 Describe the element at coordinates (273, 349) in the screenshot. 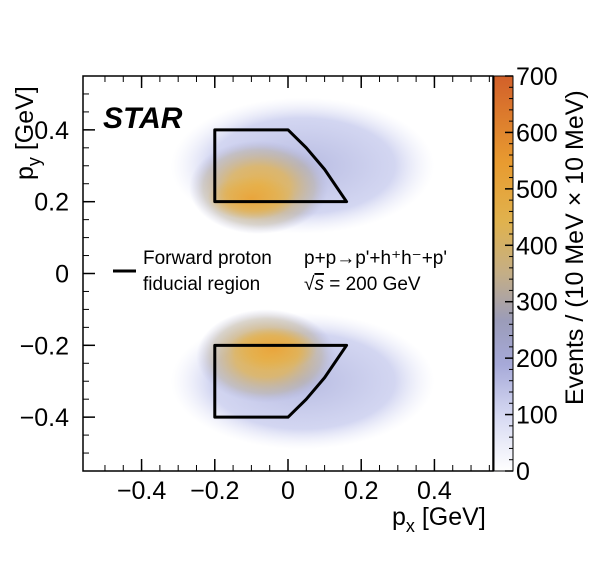

I see `density-lower-peak` at that location.